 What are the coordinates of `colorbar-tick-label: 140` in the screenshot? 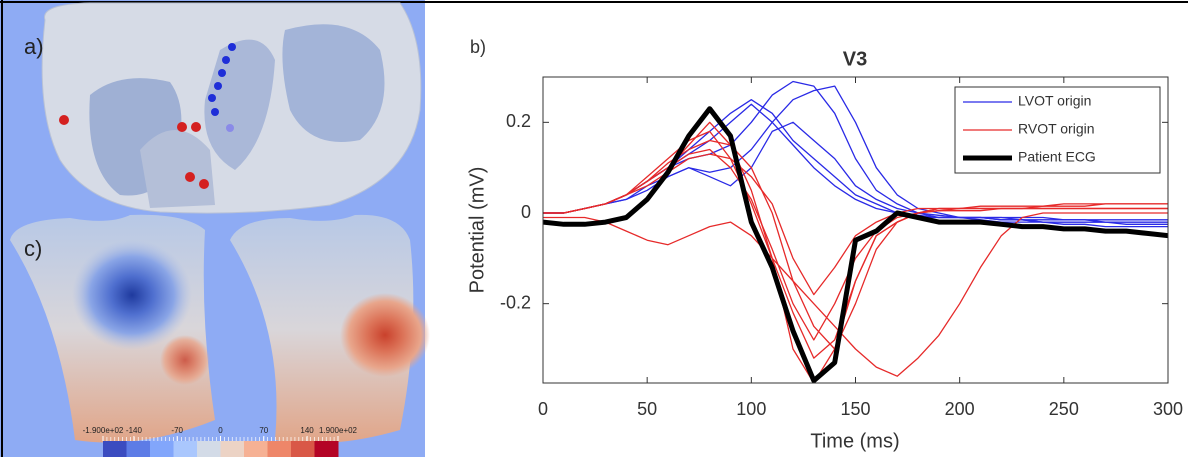 It's located at (307, 430).